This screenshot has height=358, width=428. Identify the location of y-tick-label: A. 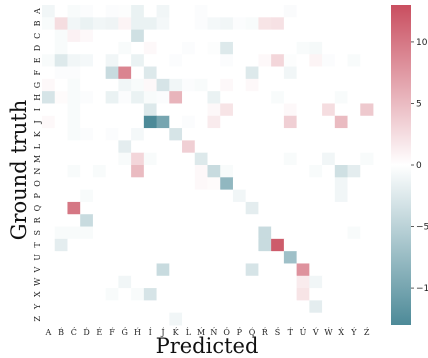
(37, 11).